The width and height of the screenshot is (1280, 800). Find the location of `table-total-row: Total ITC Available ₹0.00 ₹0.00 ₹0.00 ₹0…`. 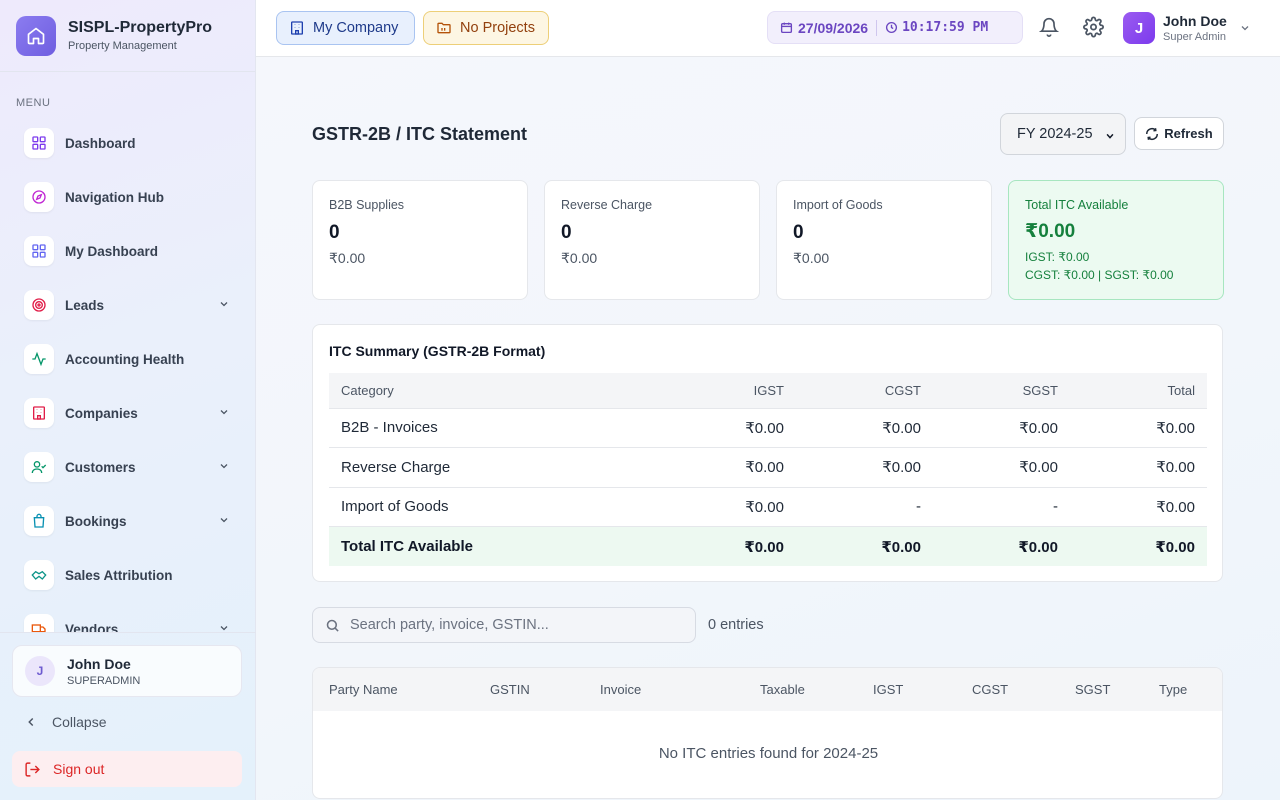

table-total-row: Total ITC Available ₹0.00 ₹0.00 ₹0.00 ₹0… is located at coordinates (768, 546).